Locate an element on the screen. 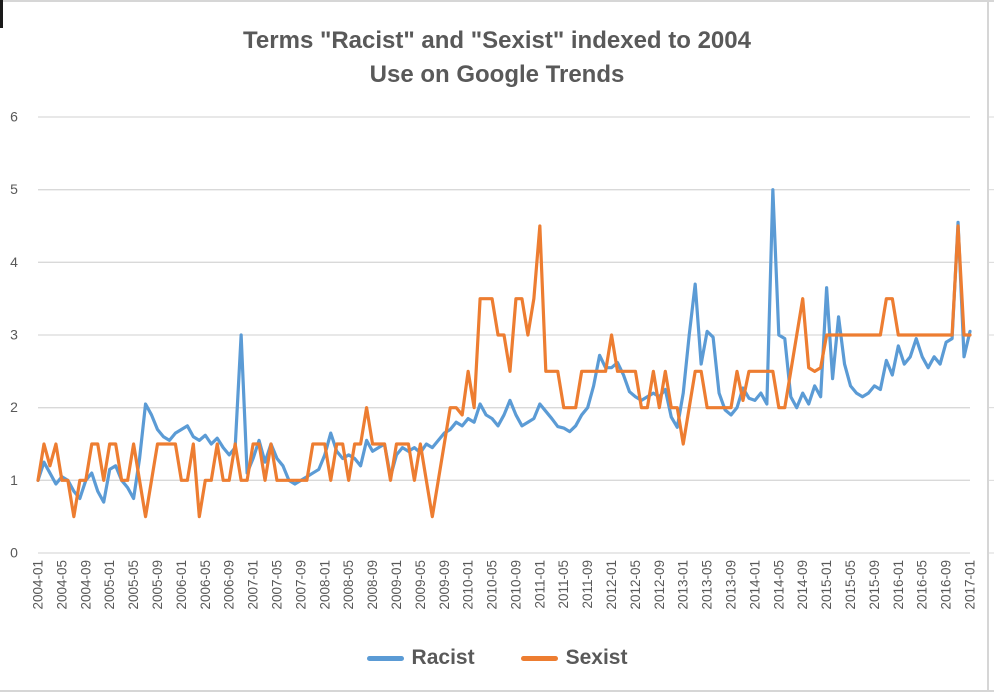 Image resolution: width=994 pixels, height=692 pixels. y-tick-label-4: 4 is located at coordinates (14, 262).